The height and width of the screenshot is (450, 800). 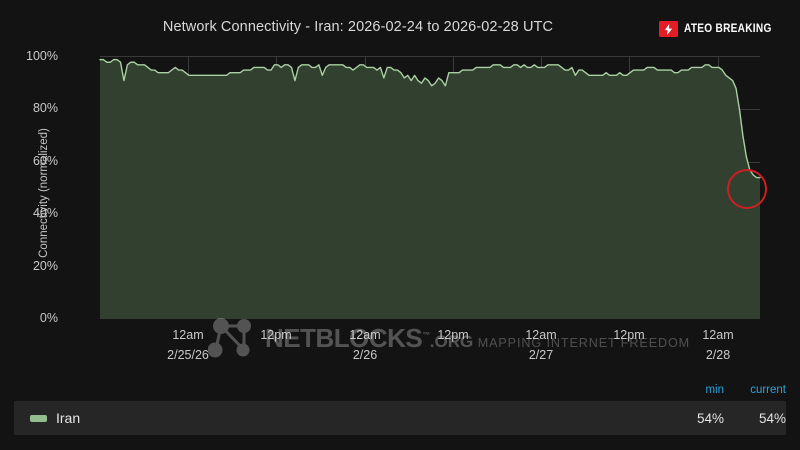 I want to click on breaking-badge-label: ATEO BREAKING, so click(x=728, y=29).